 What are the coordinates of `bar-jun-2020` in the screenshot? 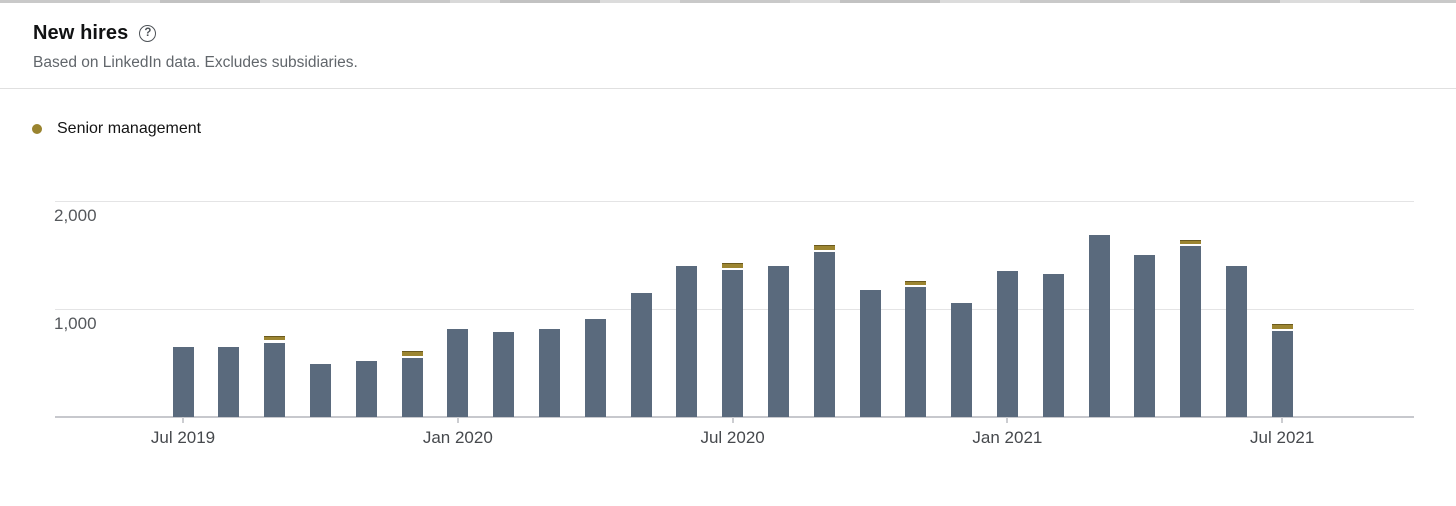 It's located at (687, 341).